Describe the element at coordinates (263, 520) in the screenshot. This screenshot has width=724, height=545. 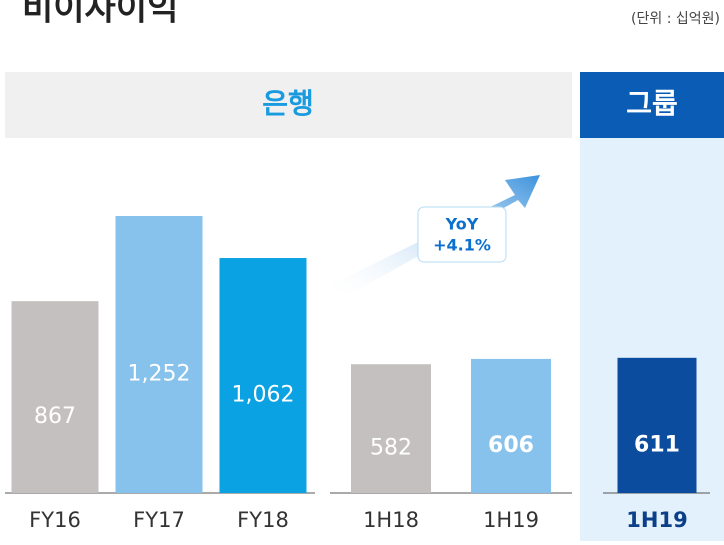
I see `x-tick-label: FY18` at that location.